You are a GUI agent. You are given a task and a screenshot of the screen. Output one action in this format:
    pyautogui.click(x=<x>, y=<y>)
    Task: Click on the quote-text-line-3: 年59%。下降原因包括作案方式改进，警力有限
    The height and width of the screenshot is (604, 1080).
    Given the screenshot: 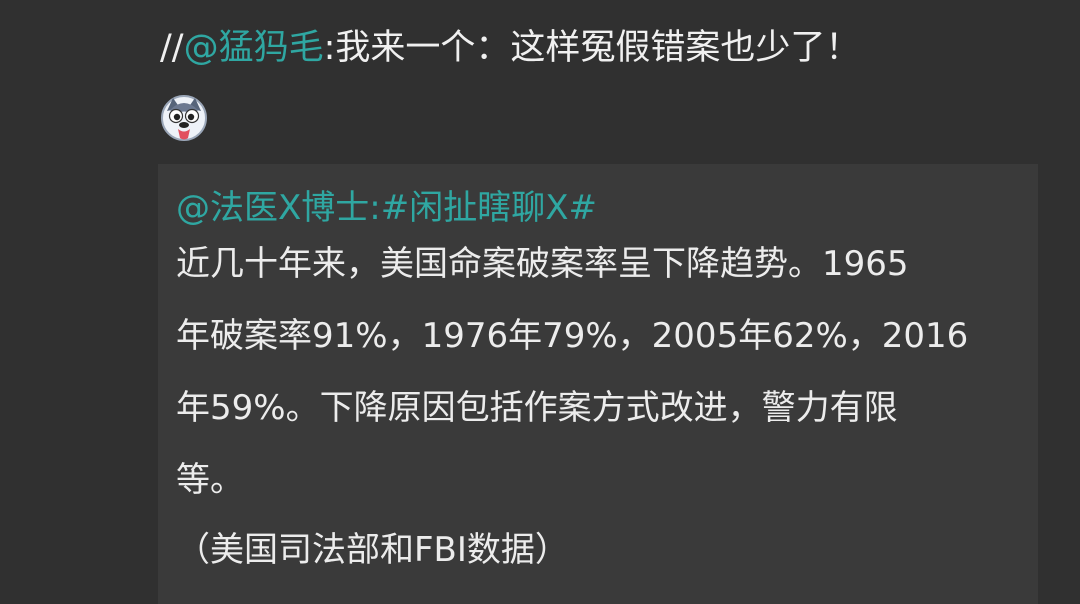 What is the action you would take?
    pyautogui.click(x=537, y=408)
    